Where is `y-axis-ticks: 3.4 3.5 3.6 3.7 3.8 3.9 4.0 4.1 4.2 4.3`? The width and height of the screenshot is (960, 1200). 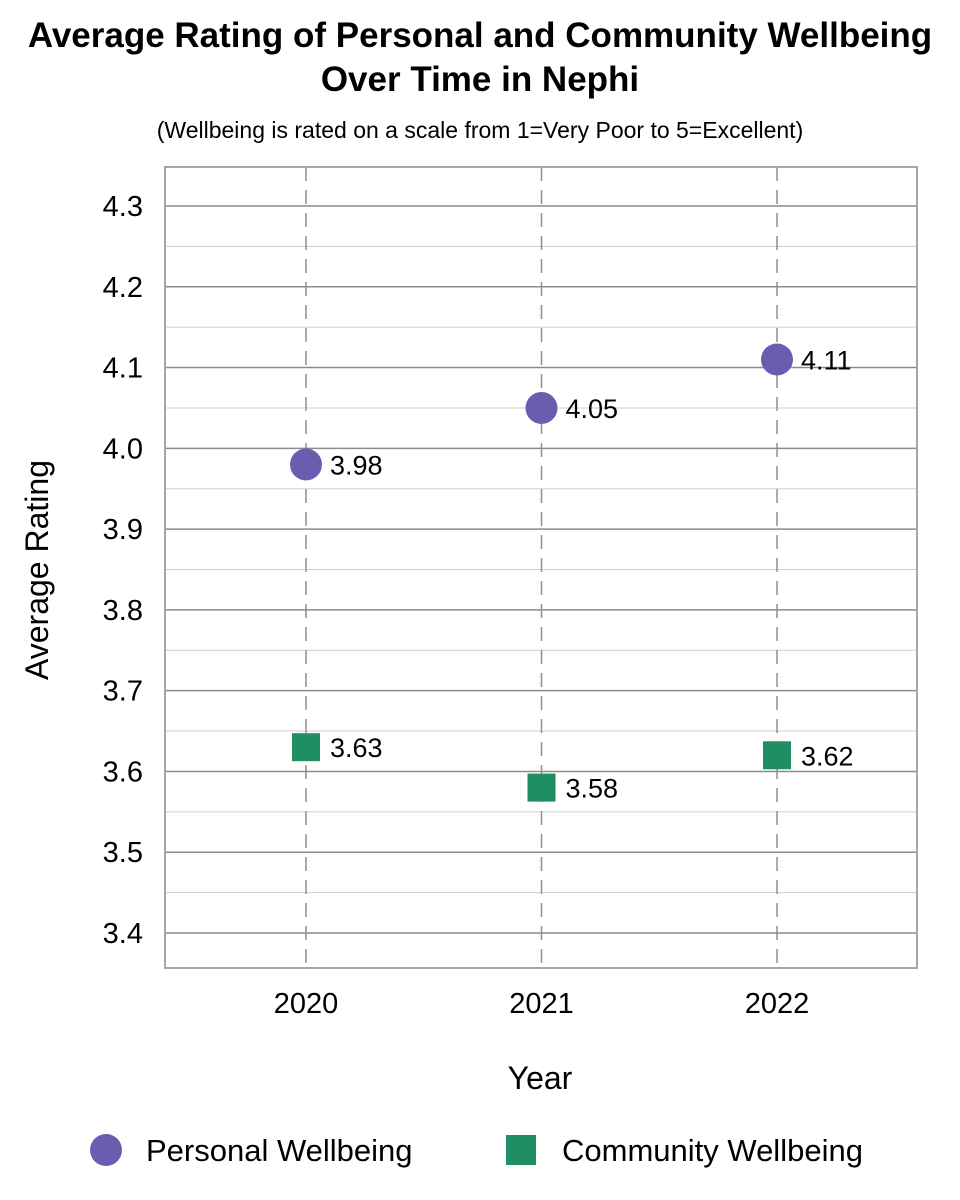 y-axis-ticks: 3.4 3.5 3.6 3.7 3.8 3.9 4.0 4.1 4.2 4.3 is located at coordinates (123, 570).